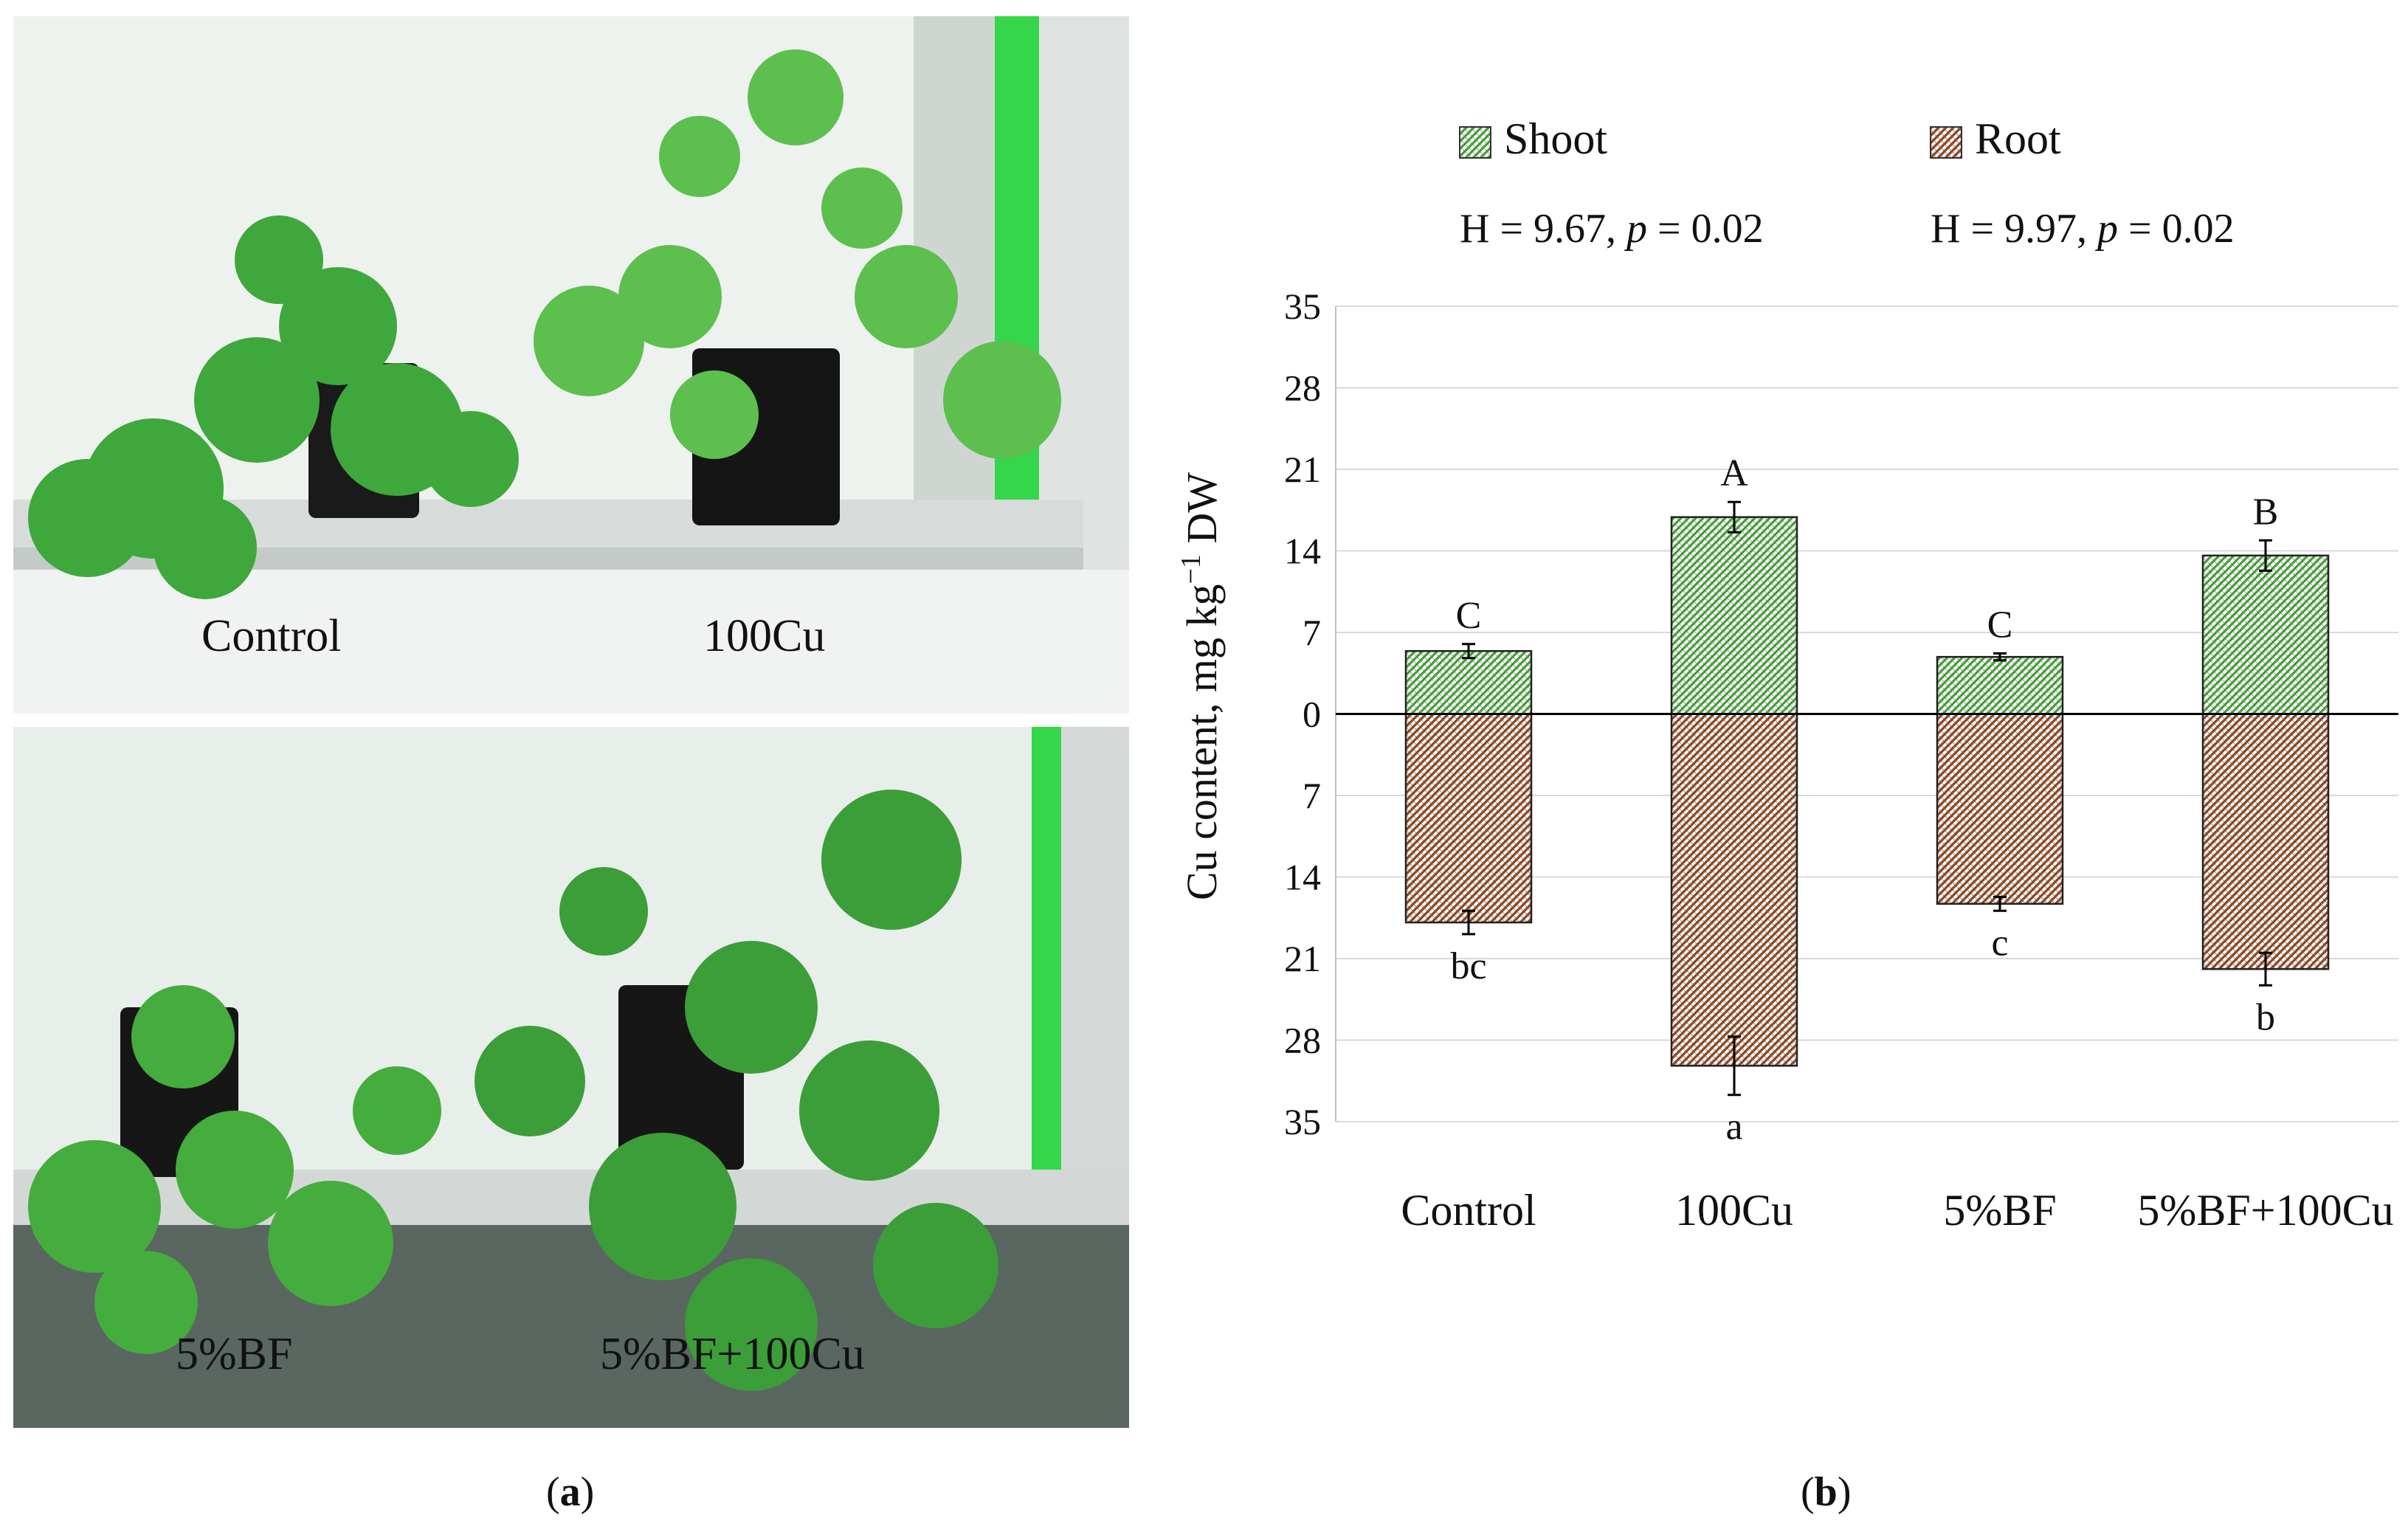  I want to click on root-letter: b, so click(2265, 1017).